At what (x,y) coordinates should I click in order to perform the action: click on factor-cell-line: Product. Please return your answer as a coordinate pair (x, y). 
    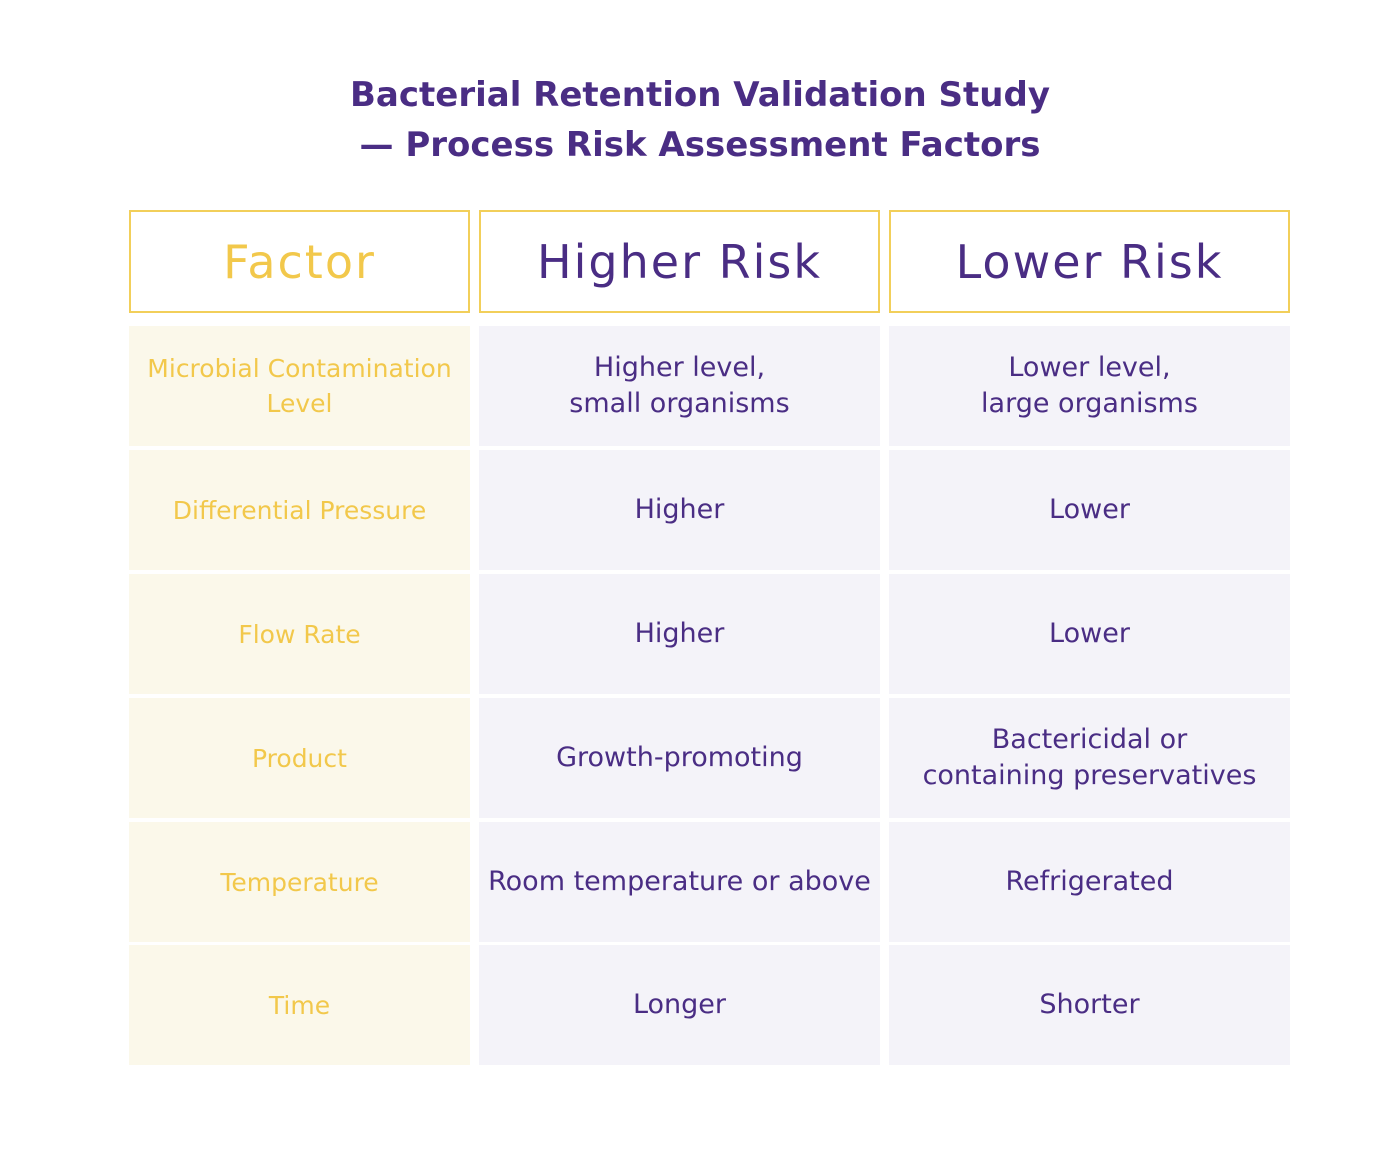
    Looking at the image, I should click on (299, 758).